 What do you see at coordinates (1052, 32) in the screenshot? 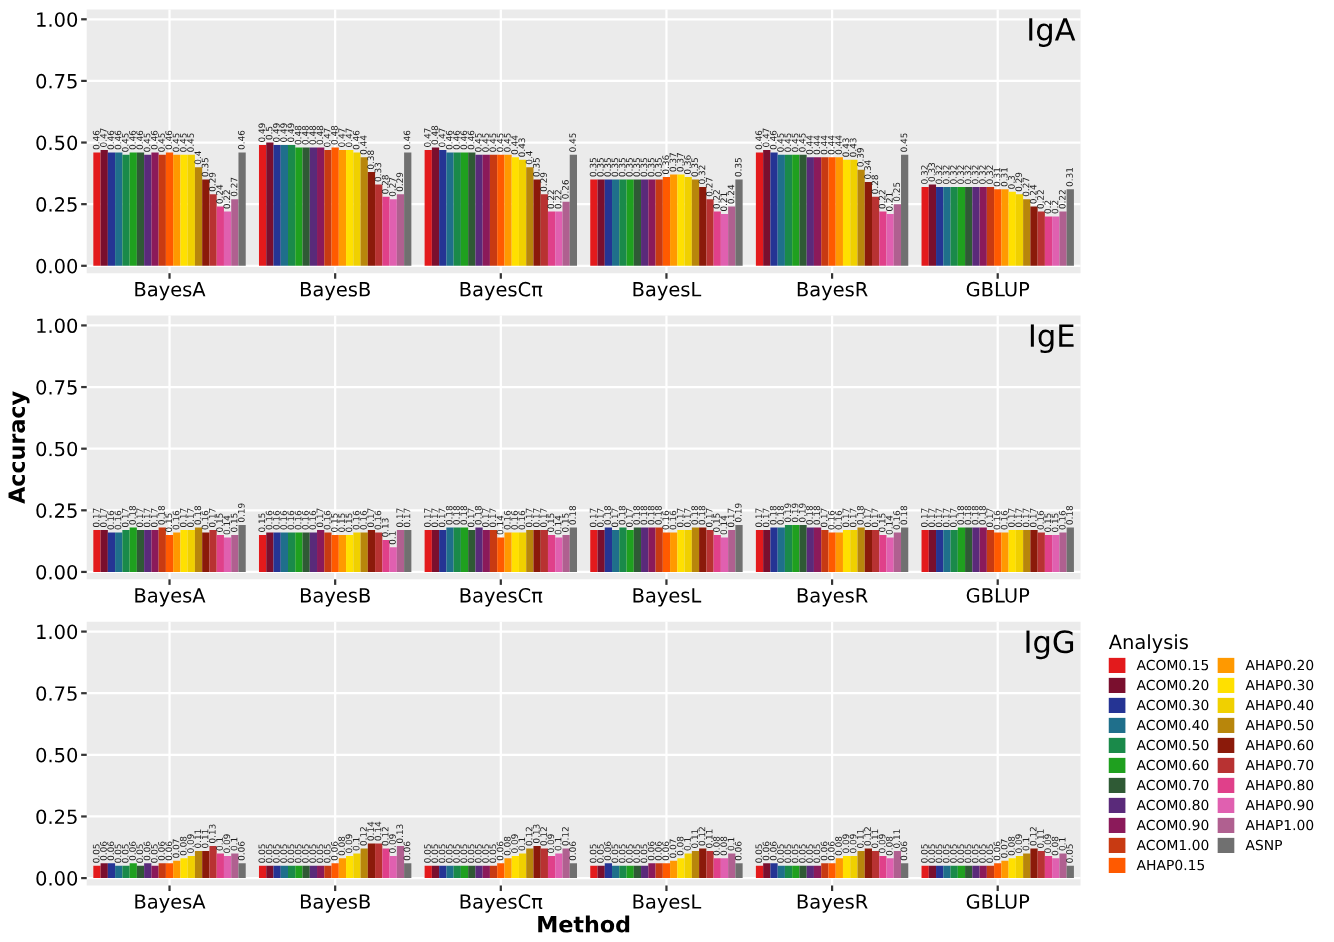
I see `chart-title: IgA` at bounding box center [1052, 32].